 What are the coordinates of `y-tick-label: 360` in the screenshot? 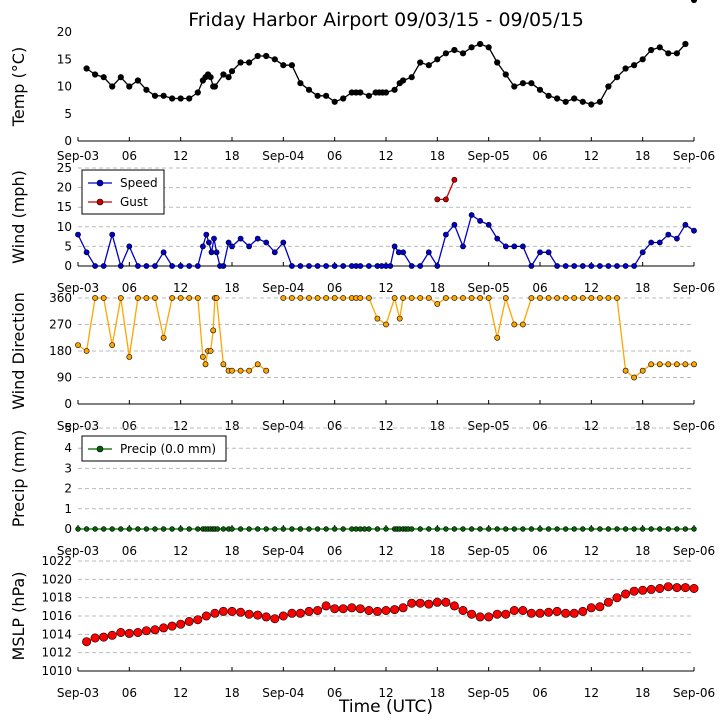 It's located at (60, 298).